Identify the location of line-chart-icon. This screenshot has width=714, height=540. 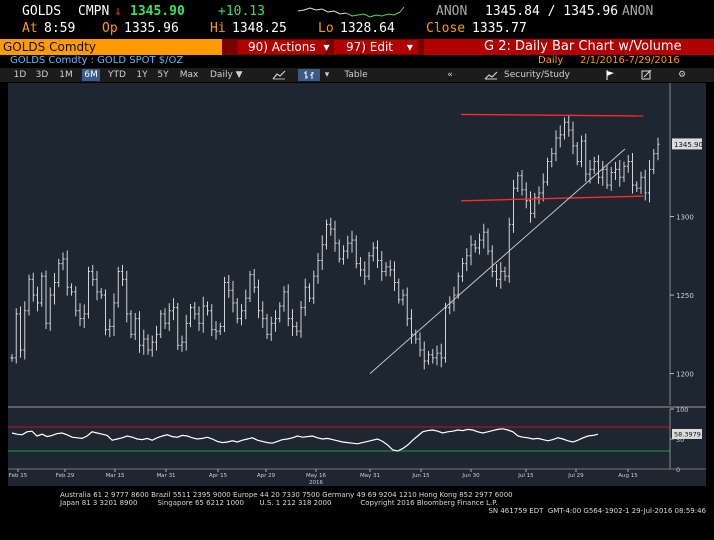
(279, 75).